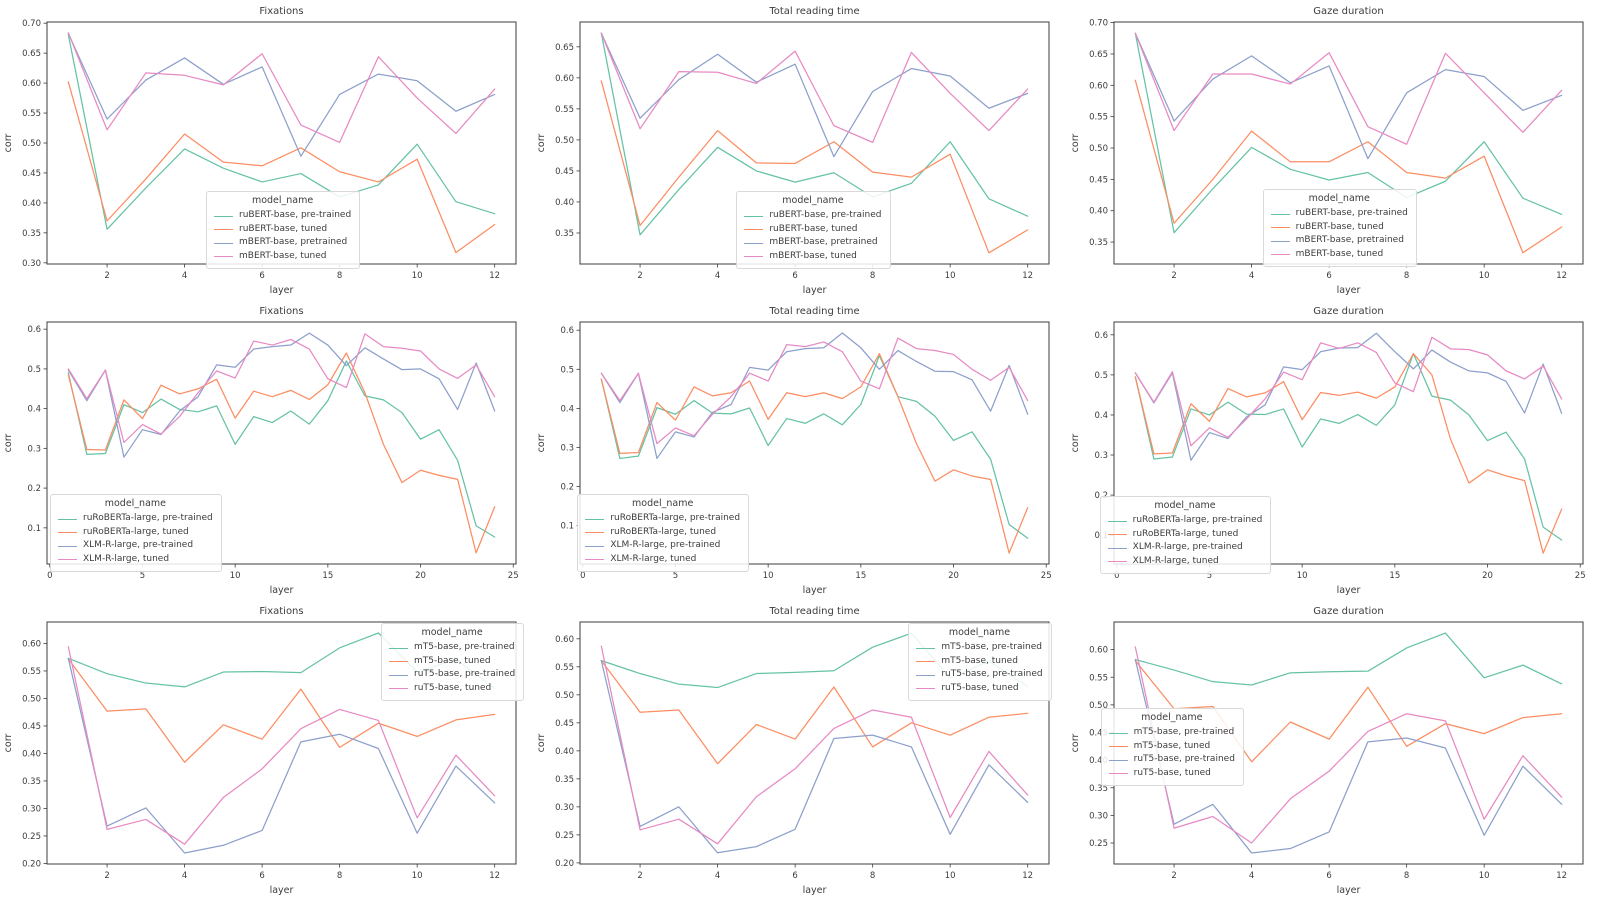  Describe the element at coordinates (31, 864) in the screenshot. I see `y-tick-label: 0.20` at that location.